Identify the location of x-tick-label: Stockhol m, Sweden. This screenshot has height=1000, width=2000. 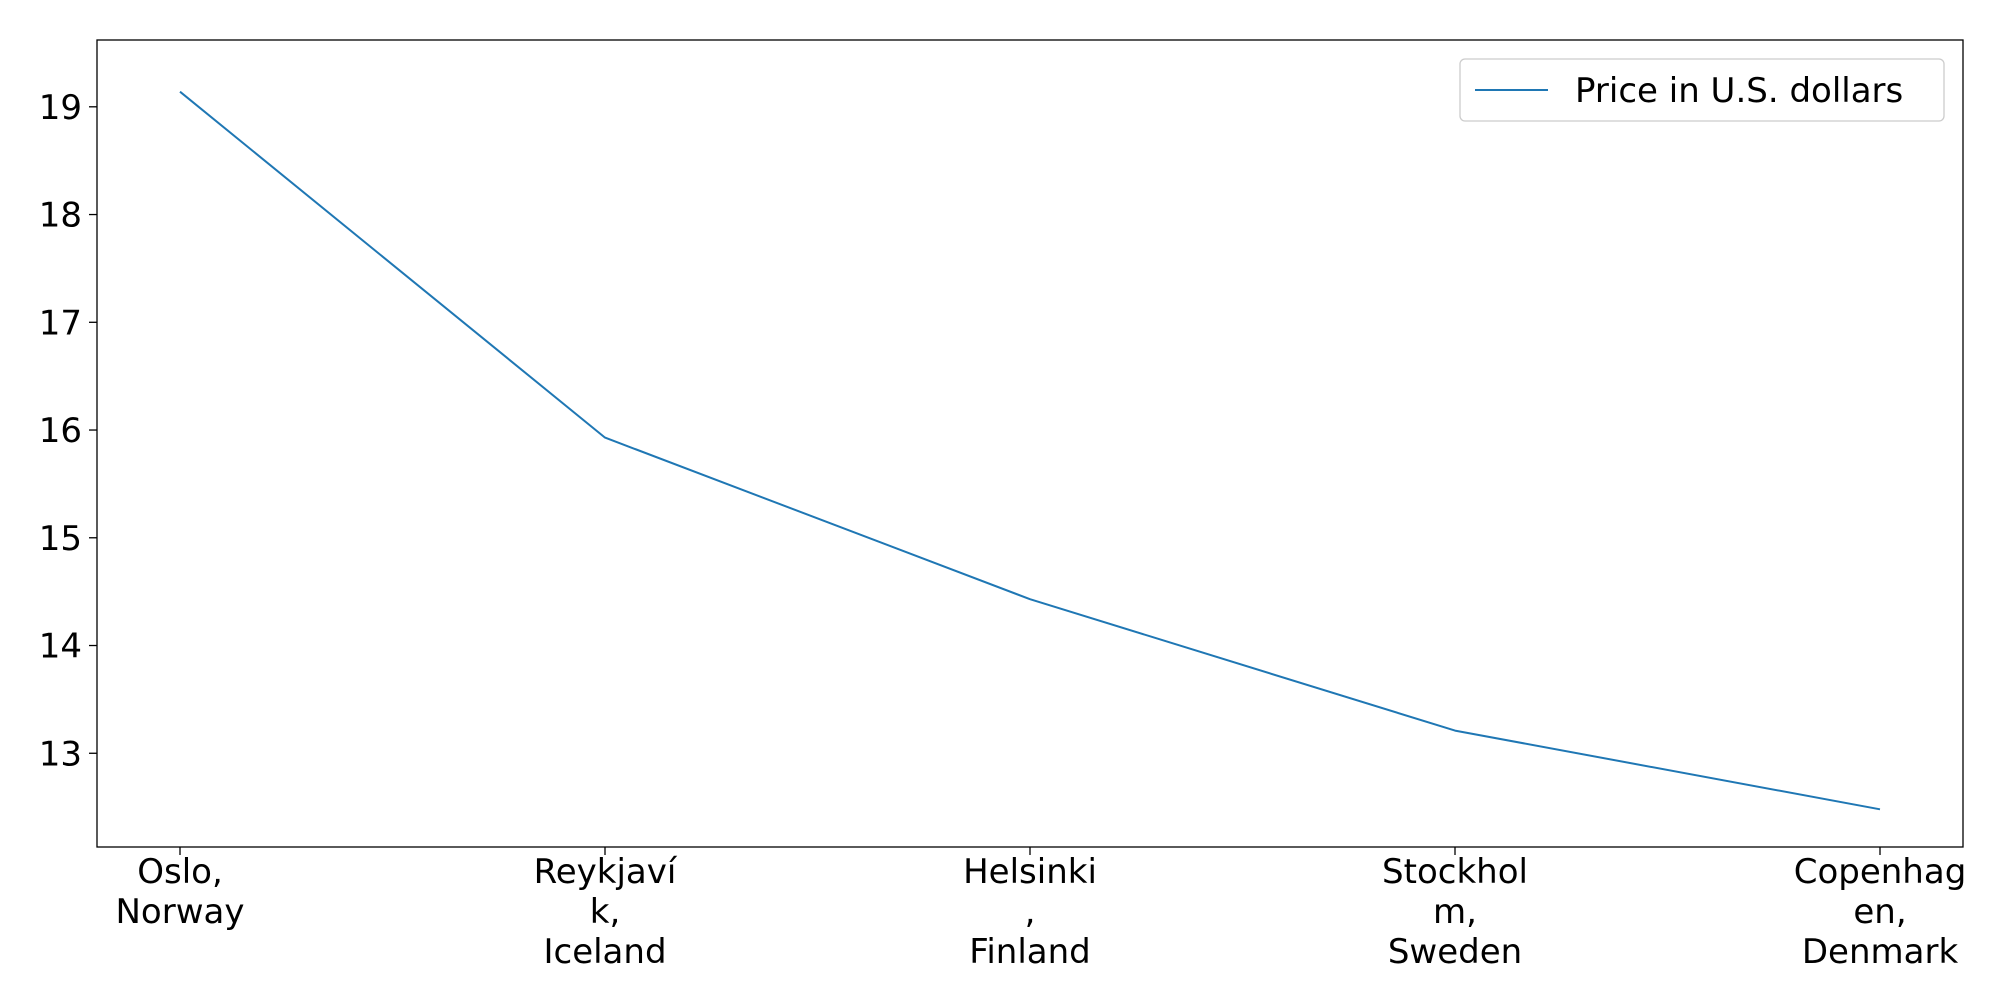
(1455, 912).